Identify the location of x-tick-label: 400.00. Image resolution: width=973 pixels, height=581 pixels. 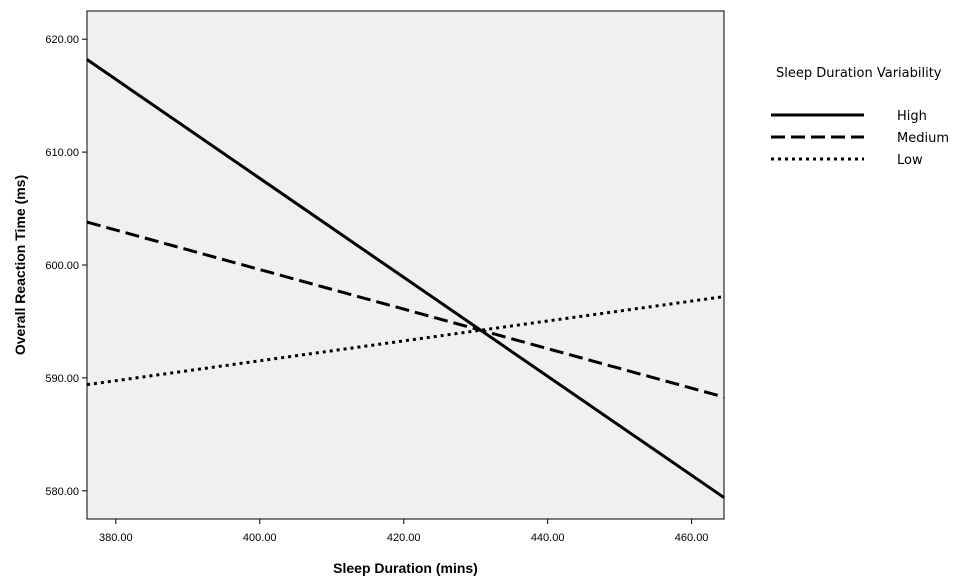
(260, 538).